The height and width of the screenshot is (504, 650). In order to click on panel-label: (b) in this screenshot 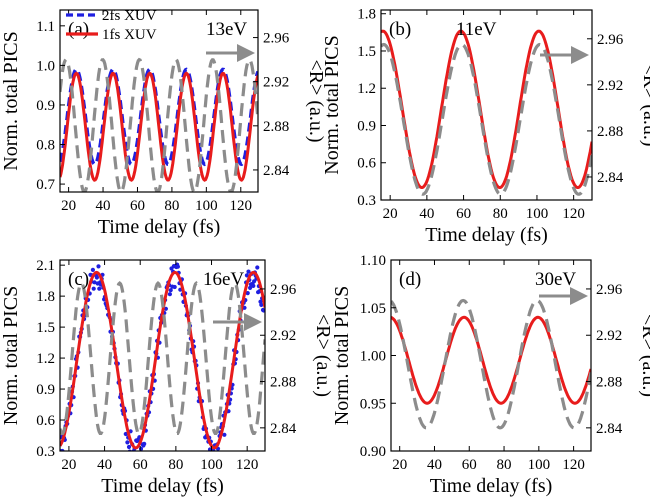, I will do `click(400, 29)`.